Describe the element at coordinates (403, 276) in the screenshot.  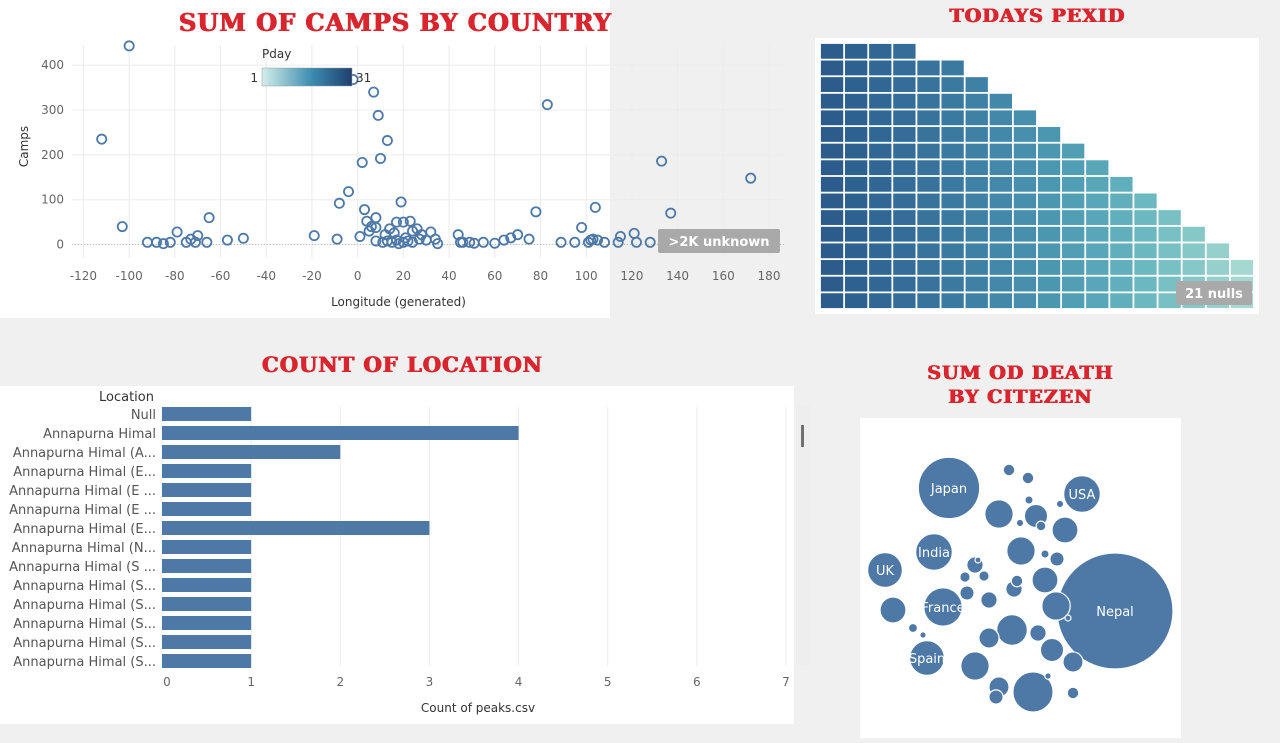
I see `scatter-x-tick-label: 20` at that location.